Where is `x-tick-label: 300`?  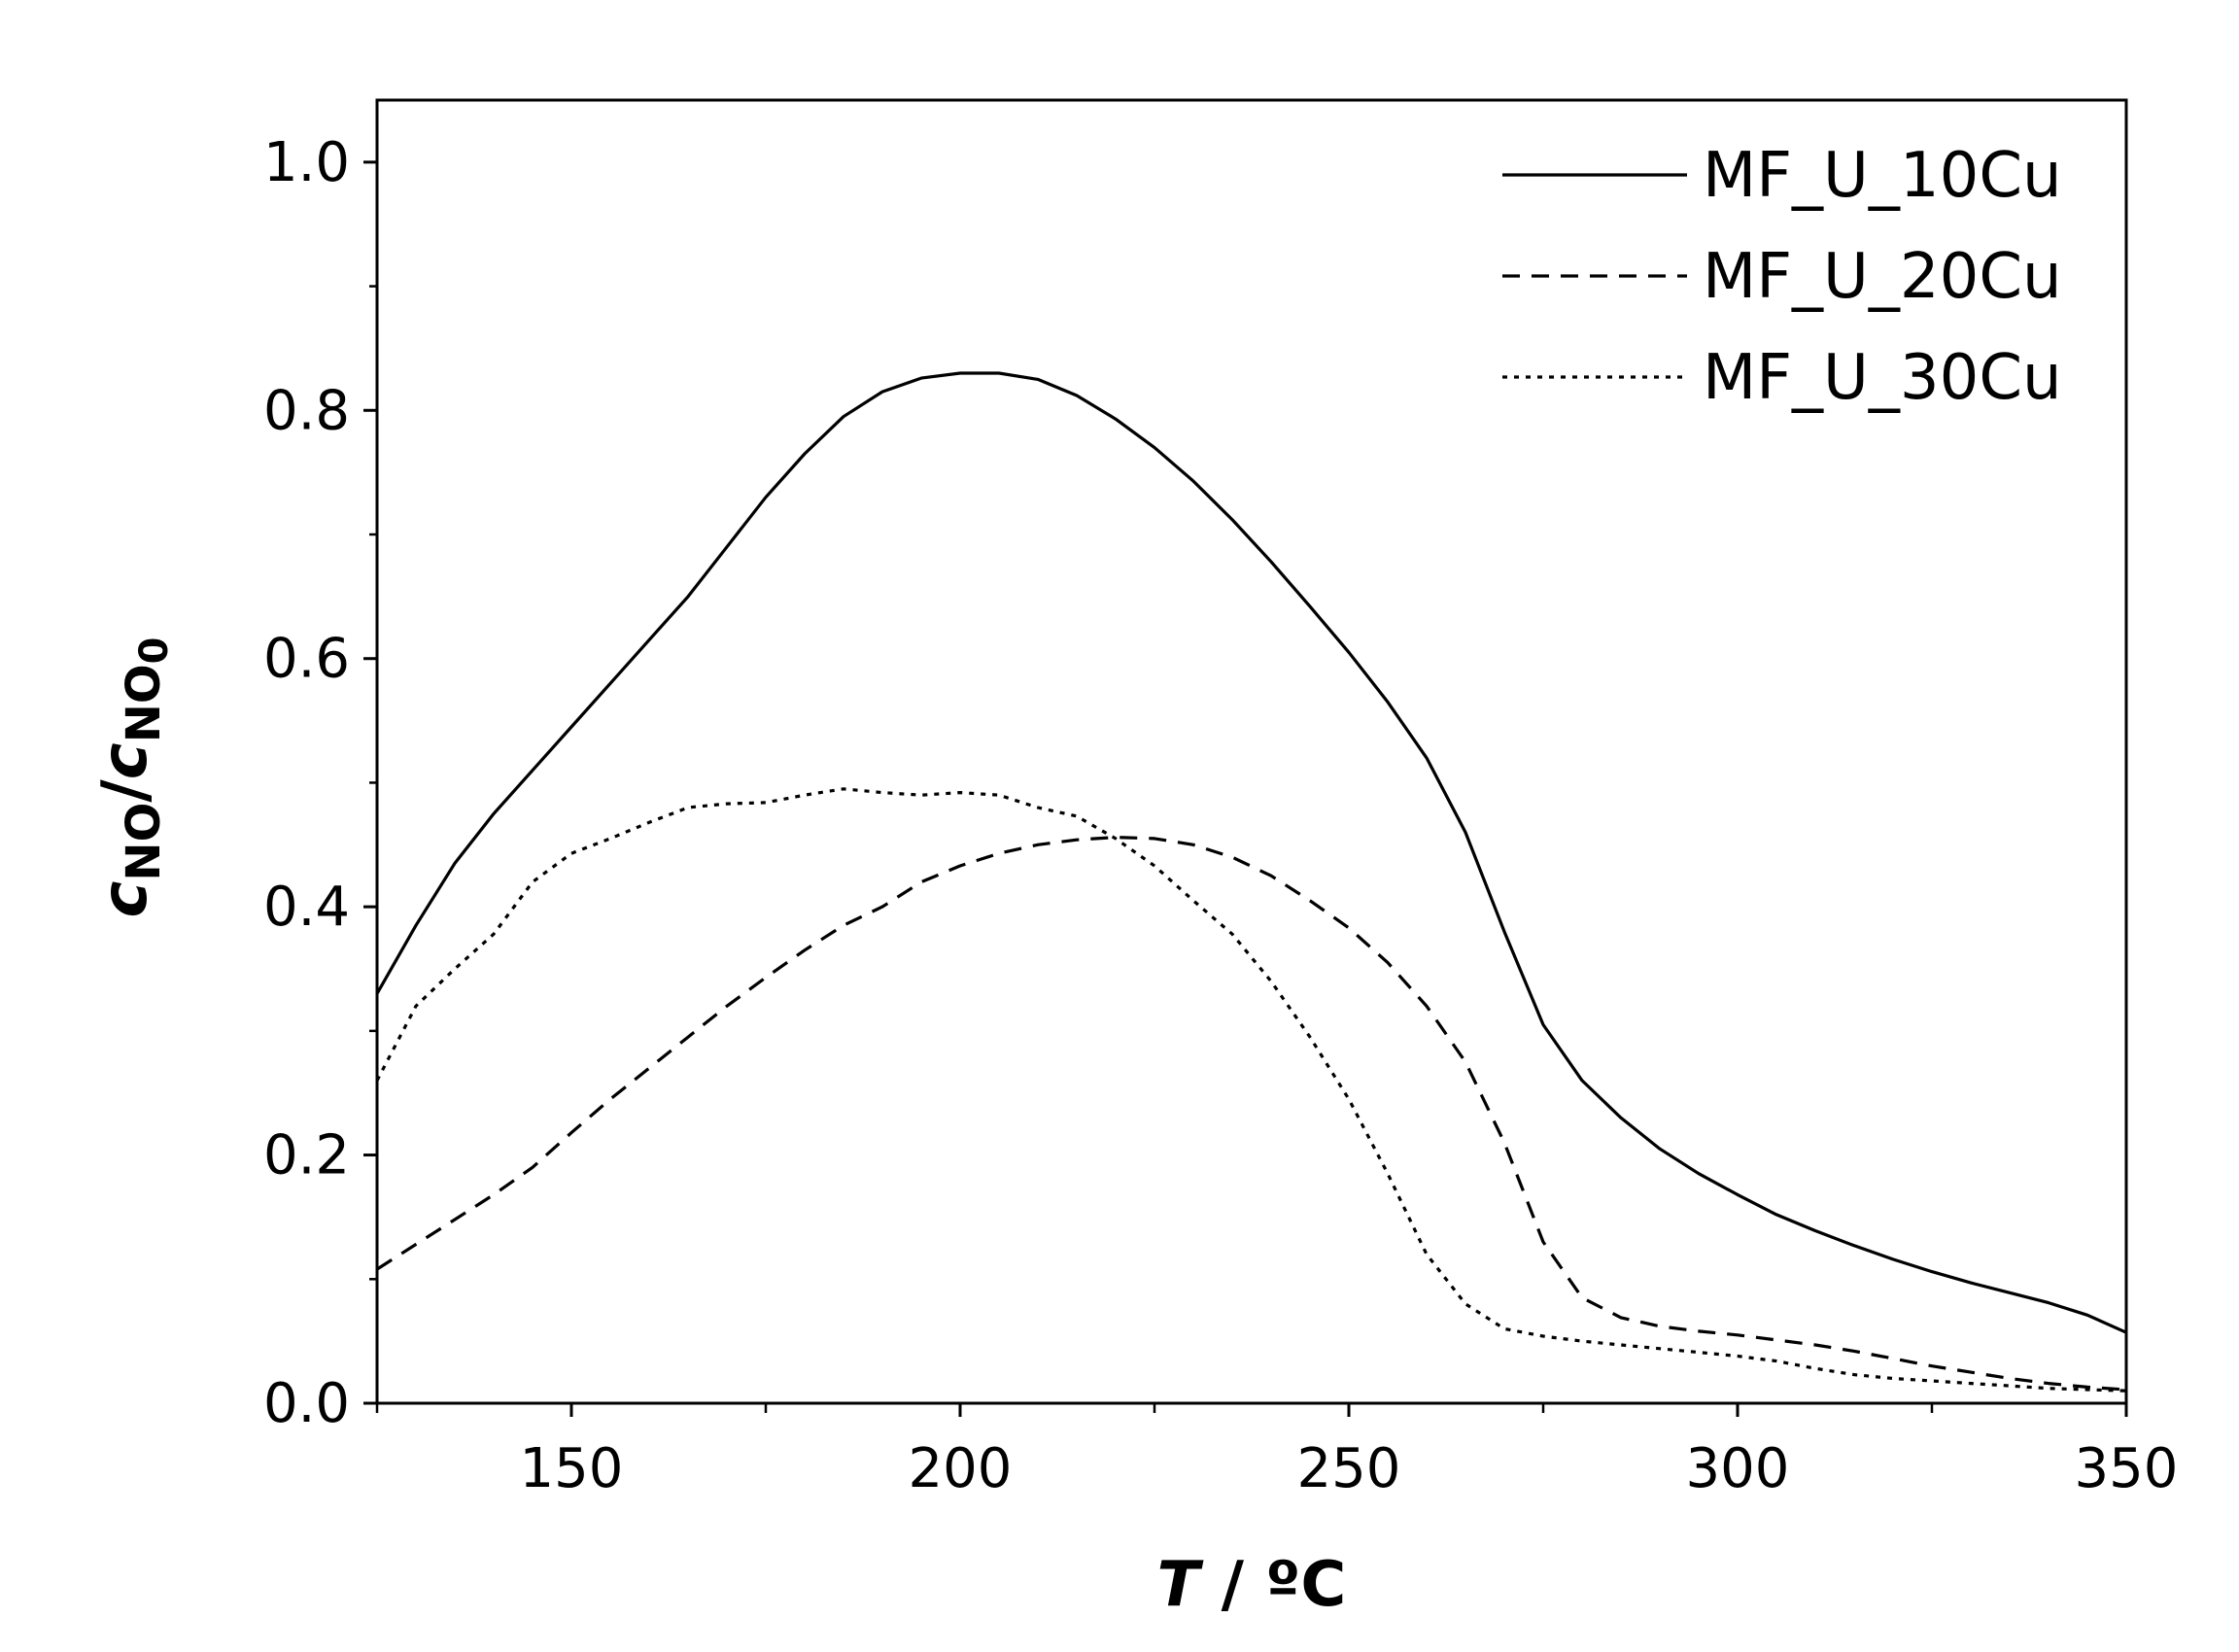 x-tick-label: 300 is located at coordinates (1738, 1468).